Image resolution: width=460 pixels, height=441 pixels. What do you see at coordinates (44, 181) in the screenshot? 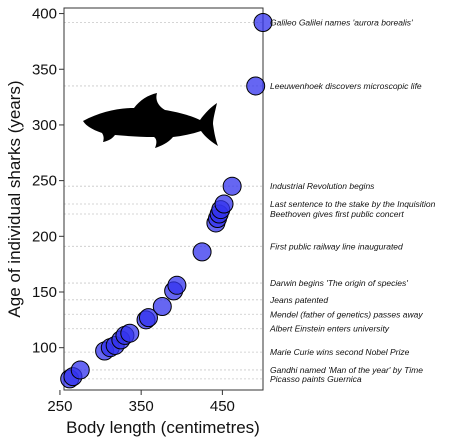
I see `y-tick-label: 250` at bounding box center [44, 181].